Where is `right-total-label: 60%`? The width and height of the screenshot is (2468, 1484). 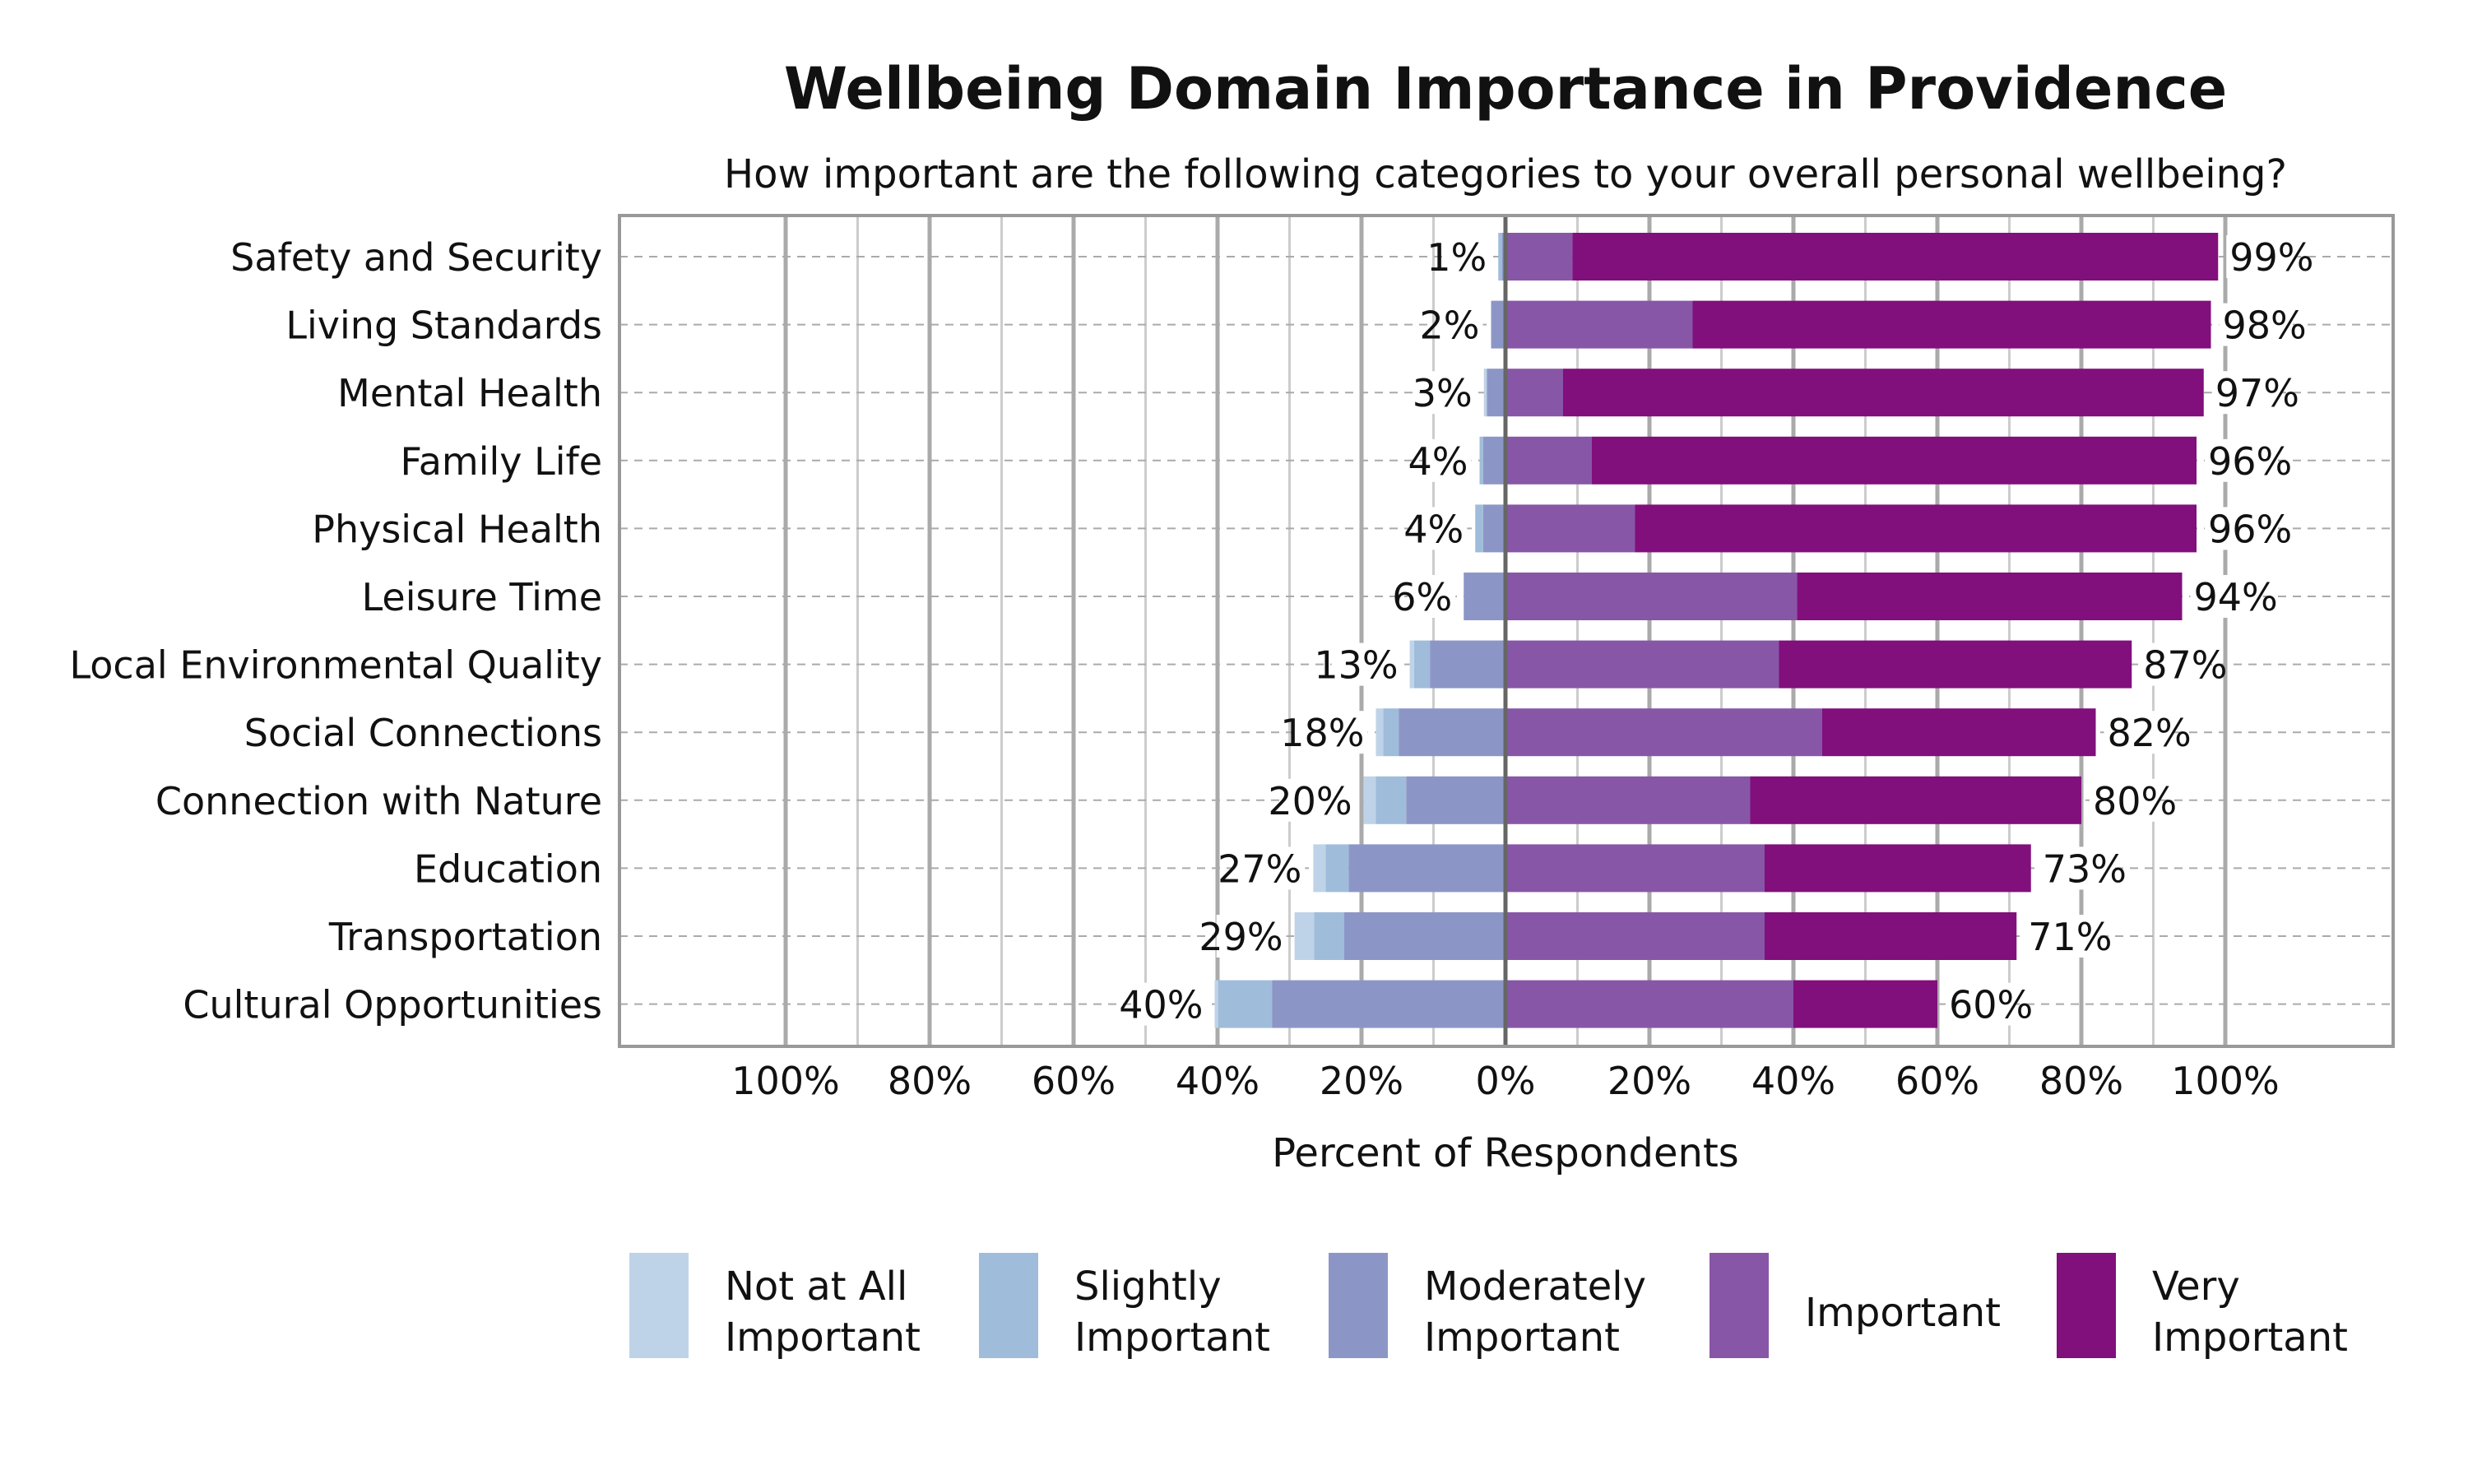 right-total-label: 60% is located at coordinates (1991, 1005).